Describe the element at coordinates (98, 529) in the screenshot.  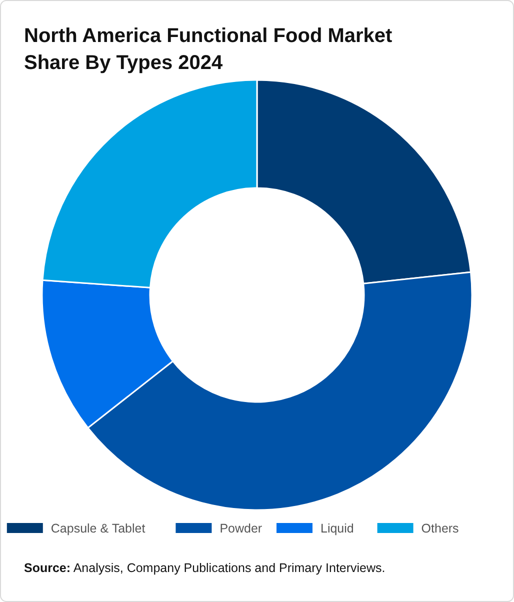
I see `legend-label: Capsule & Tablet` at that location.